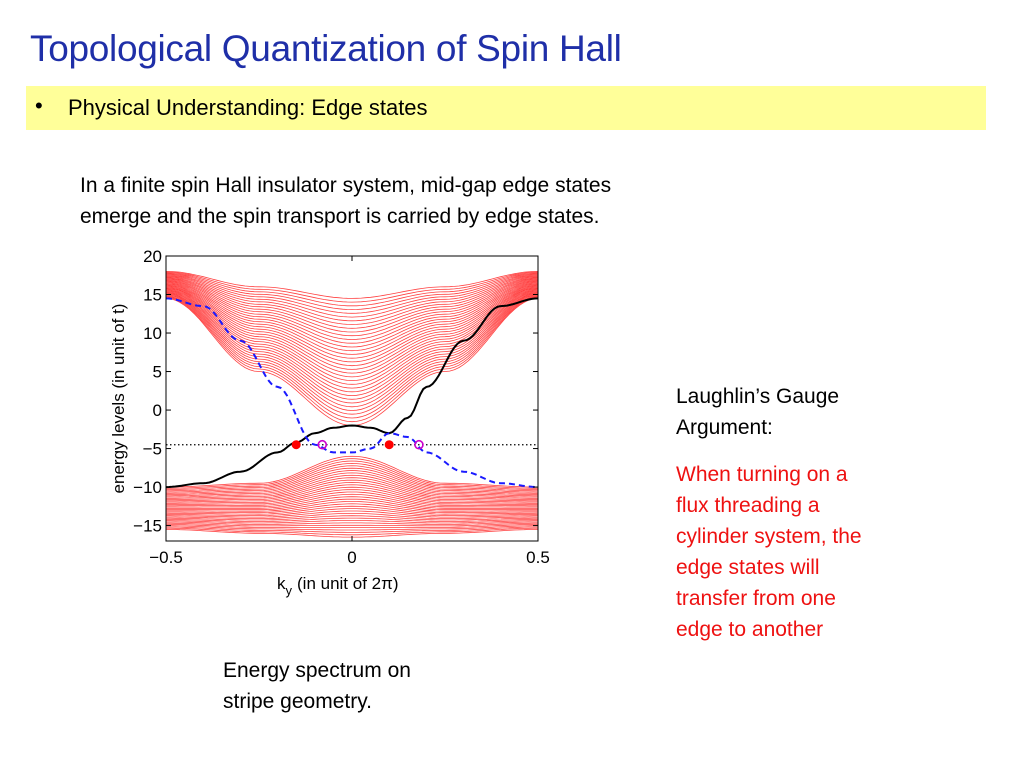  I want to click on x-tick-label: 0.5, so click(538, 557).